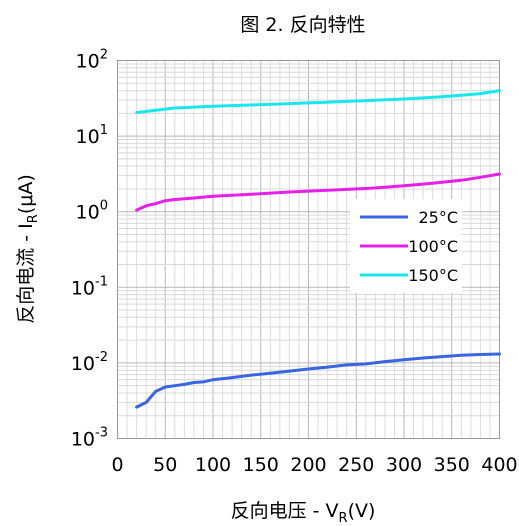 The image size is (519, 526). I want to click on x-tick-label: 100, so click(213, 465).